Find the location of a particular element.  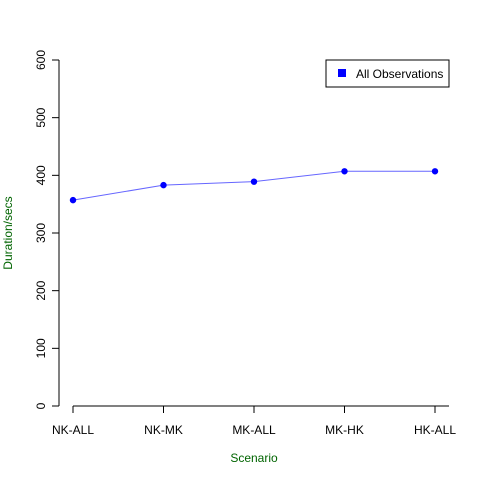

x-tick-label: NK-MK is located at coordinates (163, 430).